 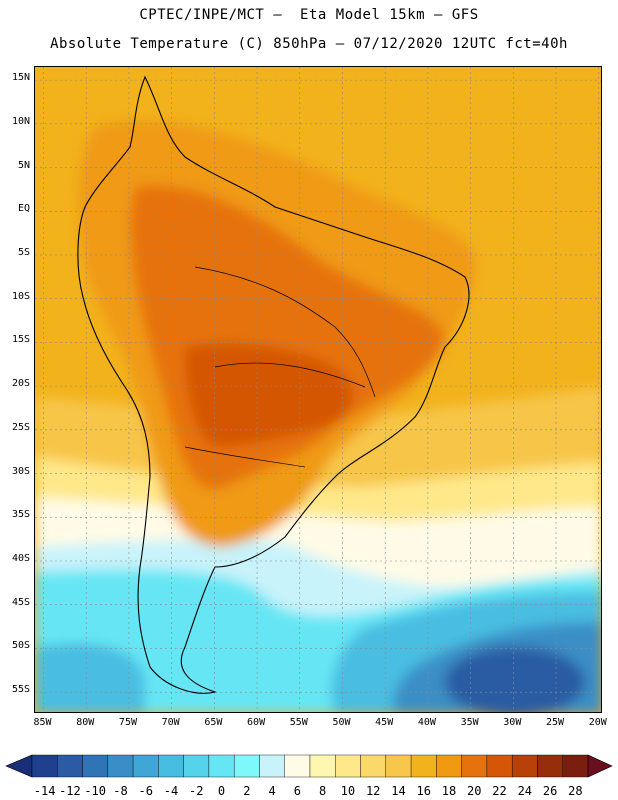 I want to click on colorbar-tick-label: -8, so click(x=120, y=791).